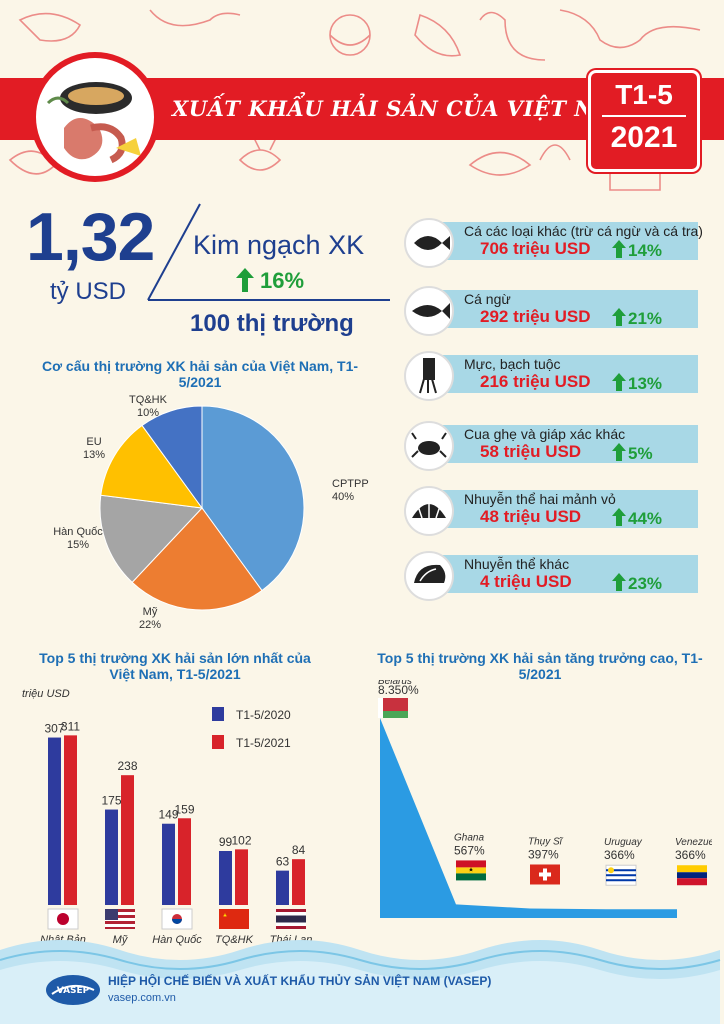 The height and width of the screenshot is (1024, 724). I want to click on bar-value-label: 84, so click(299, 850).